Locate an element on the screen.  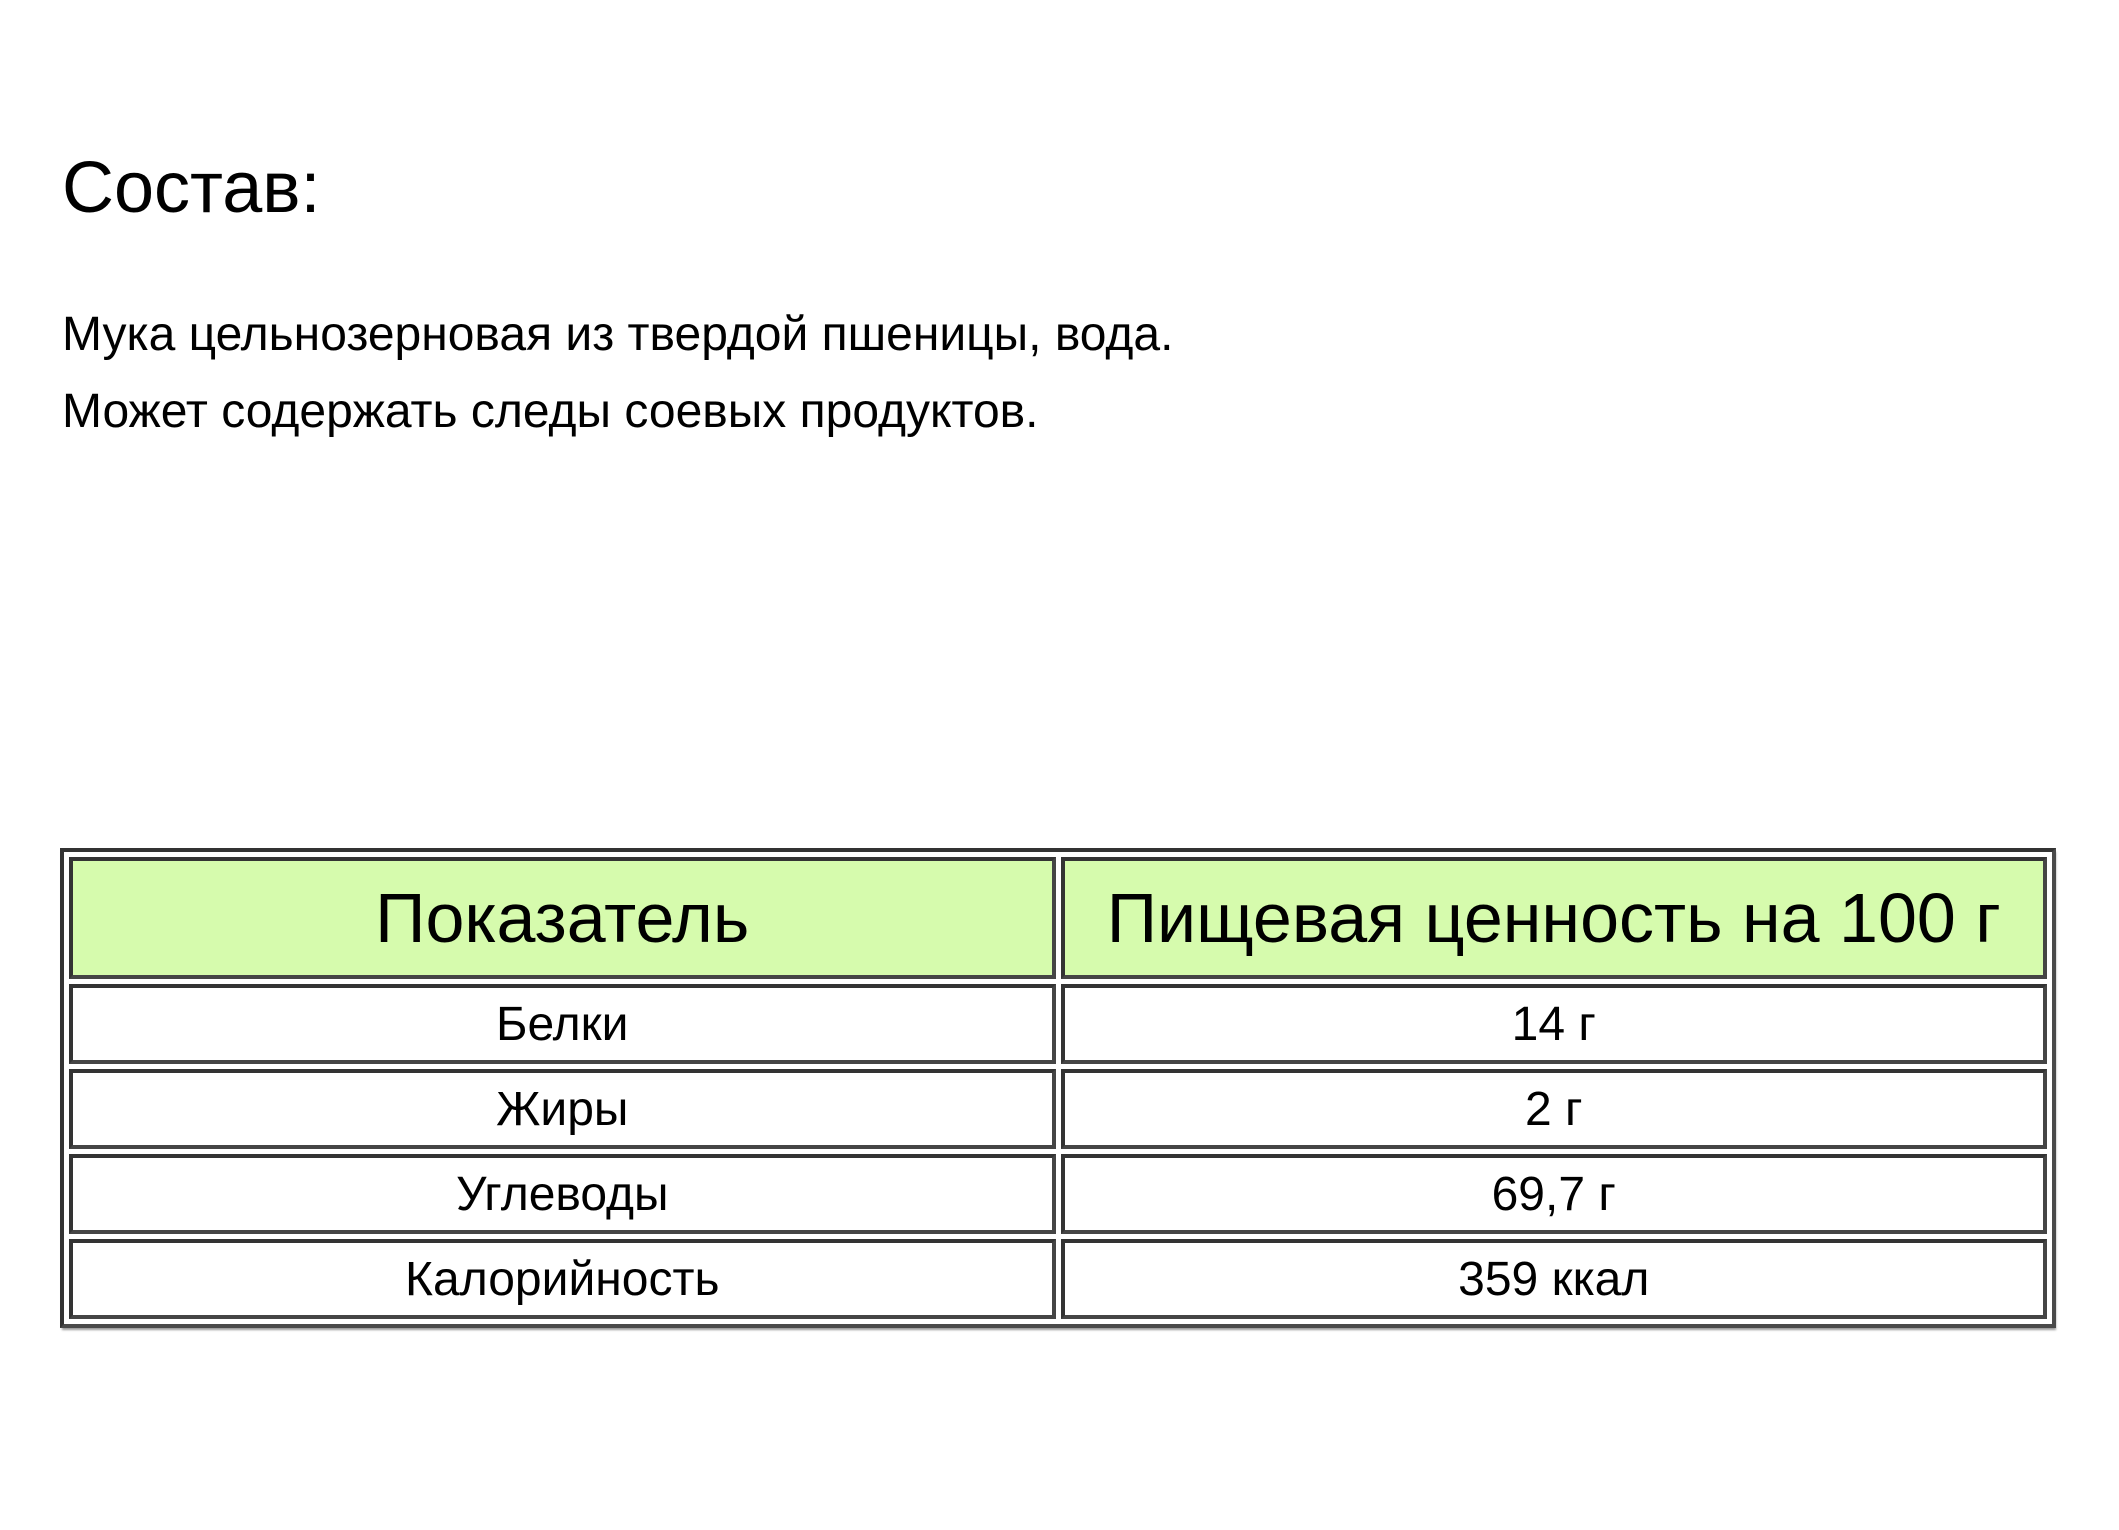
value-cell: 359 ккал is located at coordinates (1553, 1279).